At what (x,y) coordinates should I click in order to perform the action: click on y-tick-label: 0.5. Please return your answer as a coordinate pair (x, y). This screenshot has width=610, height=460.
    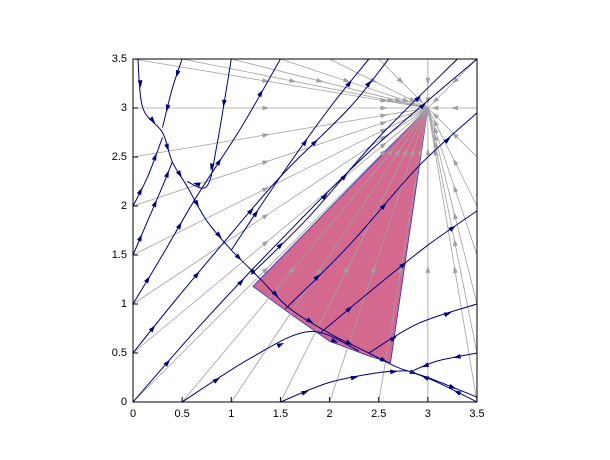
    Looking at the image, I should click on (119, 353).